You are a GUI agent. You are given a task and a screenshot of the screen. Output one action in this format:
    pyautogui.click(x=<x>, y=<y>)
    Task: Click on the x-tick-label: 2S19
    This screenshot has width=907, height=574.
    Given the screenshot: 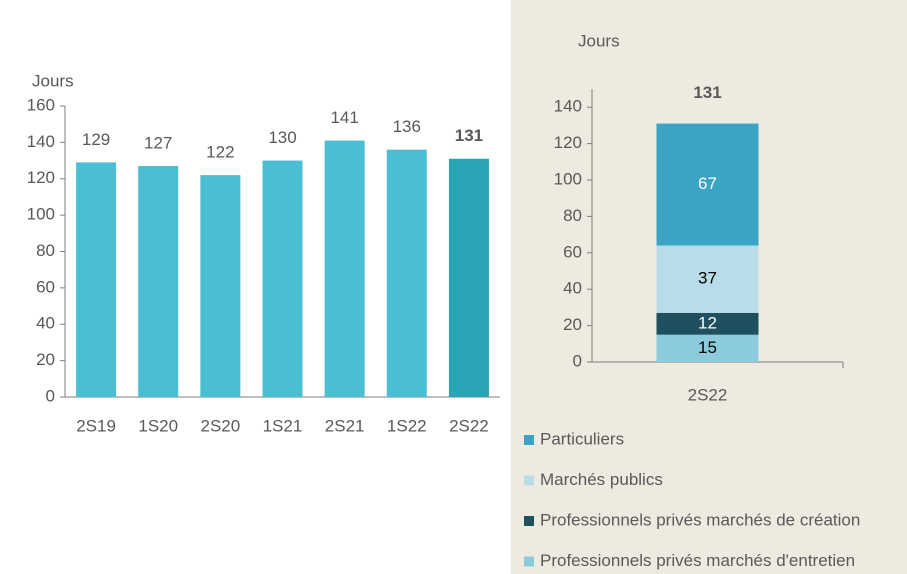 What is the action you would take?
    pyautogui.click(x=96, y=425)
    